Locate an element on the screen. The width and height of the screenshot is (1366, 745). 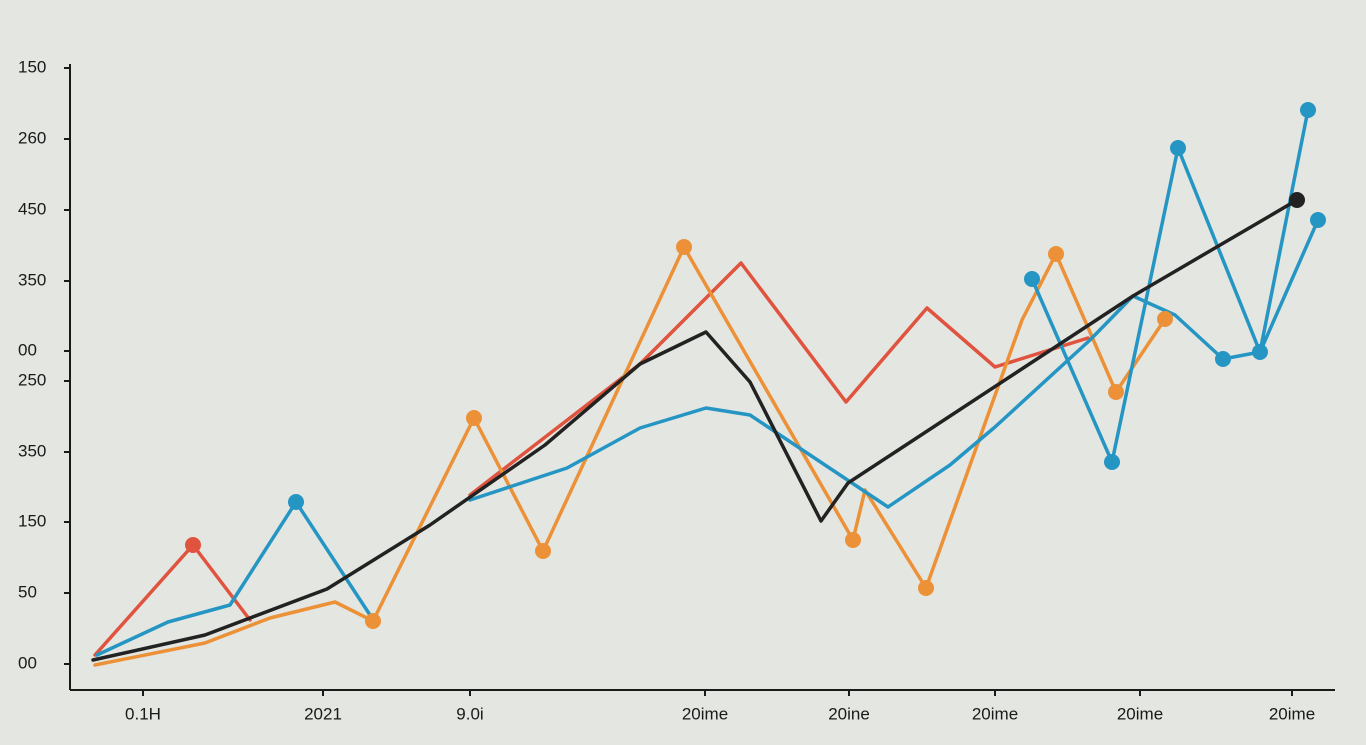
x-tick-label: 20ine is located at coordinates (849, 713).